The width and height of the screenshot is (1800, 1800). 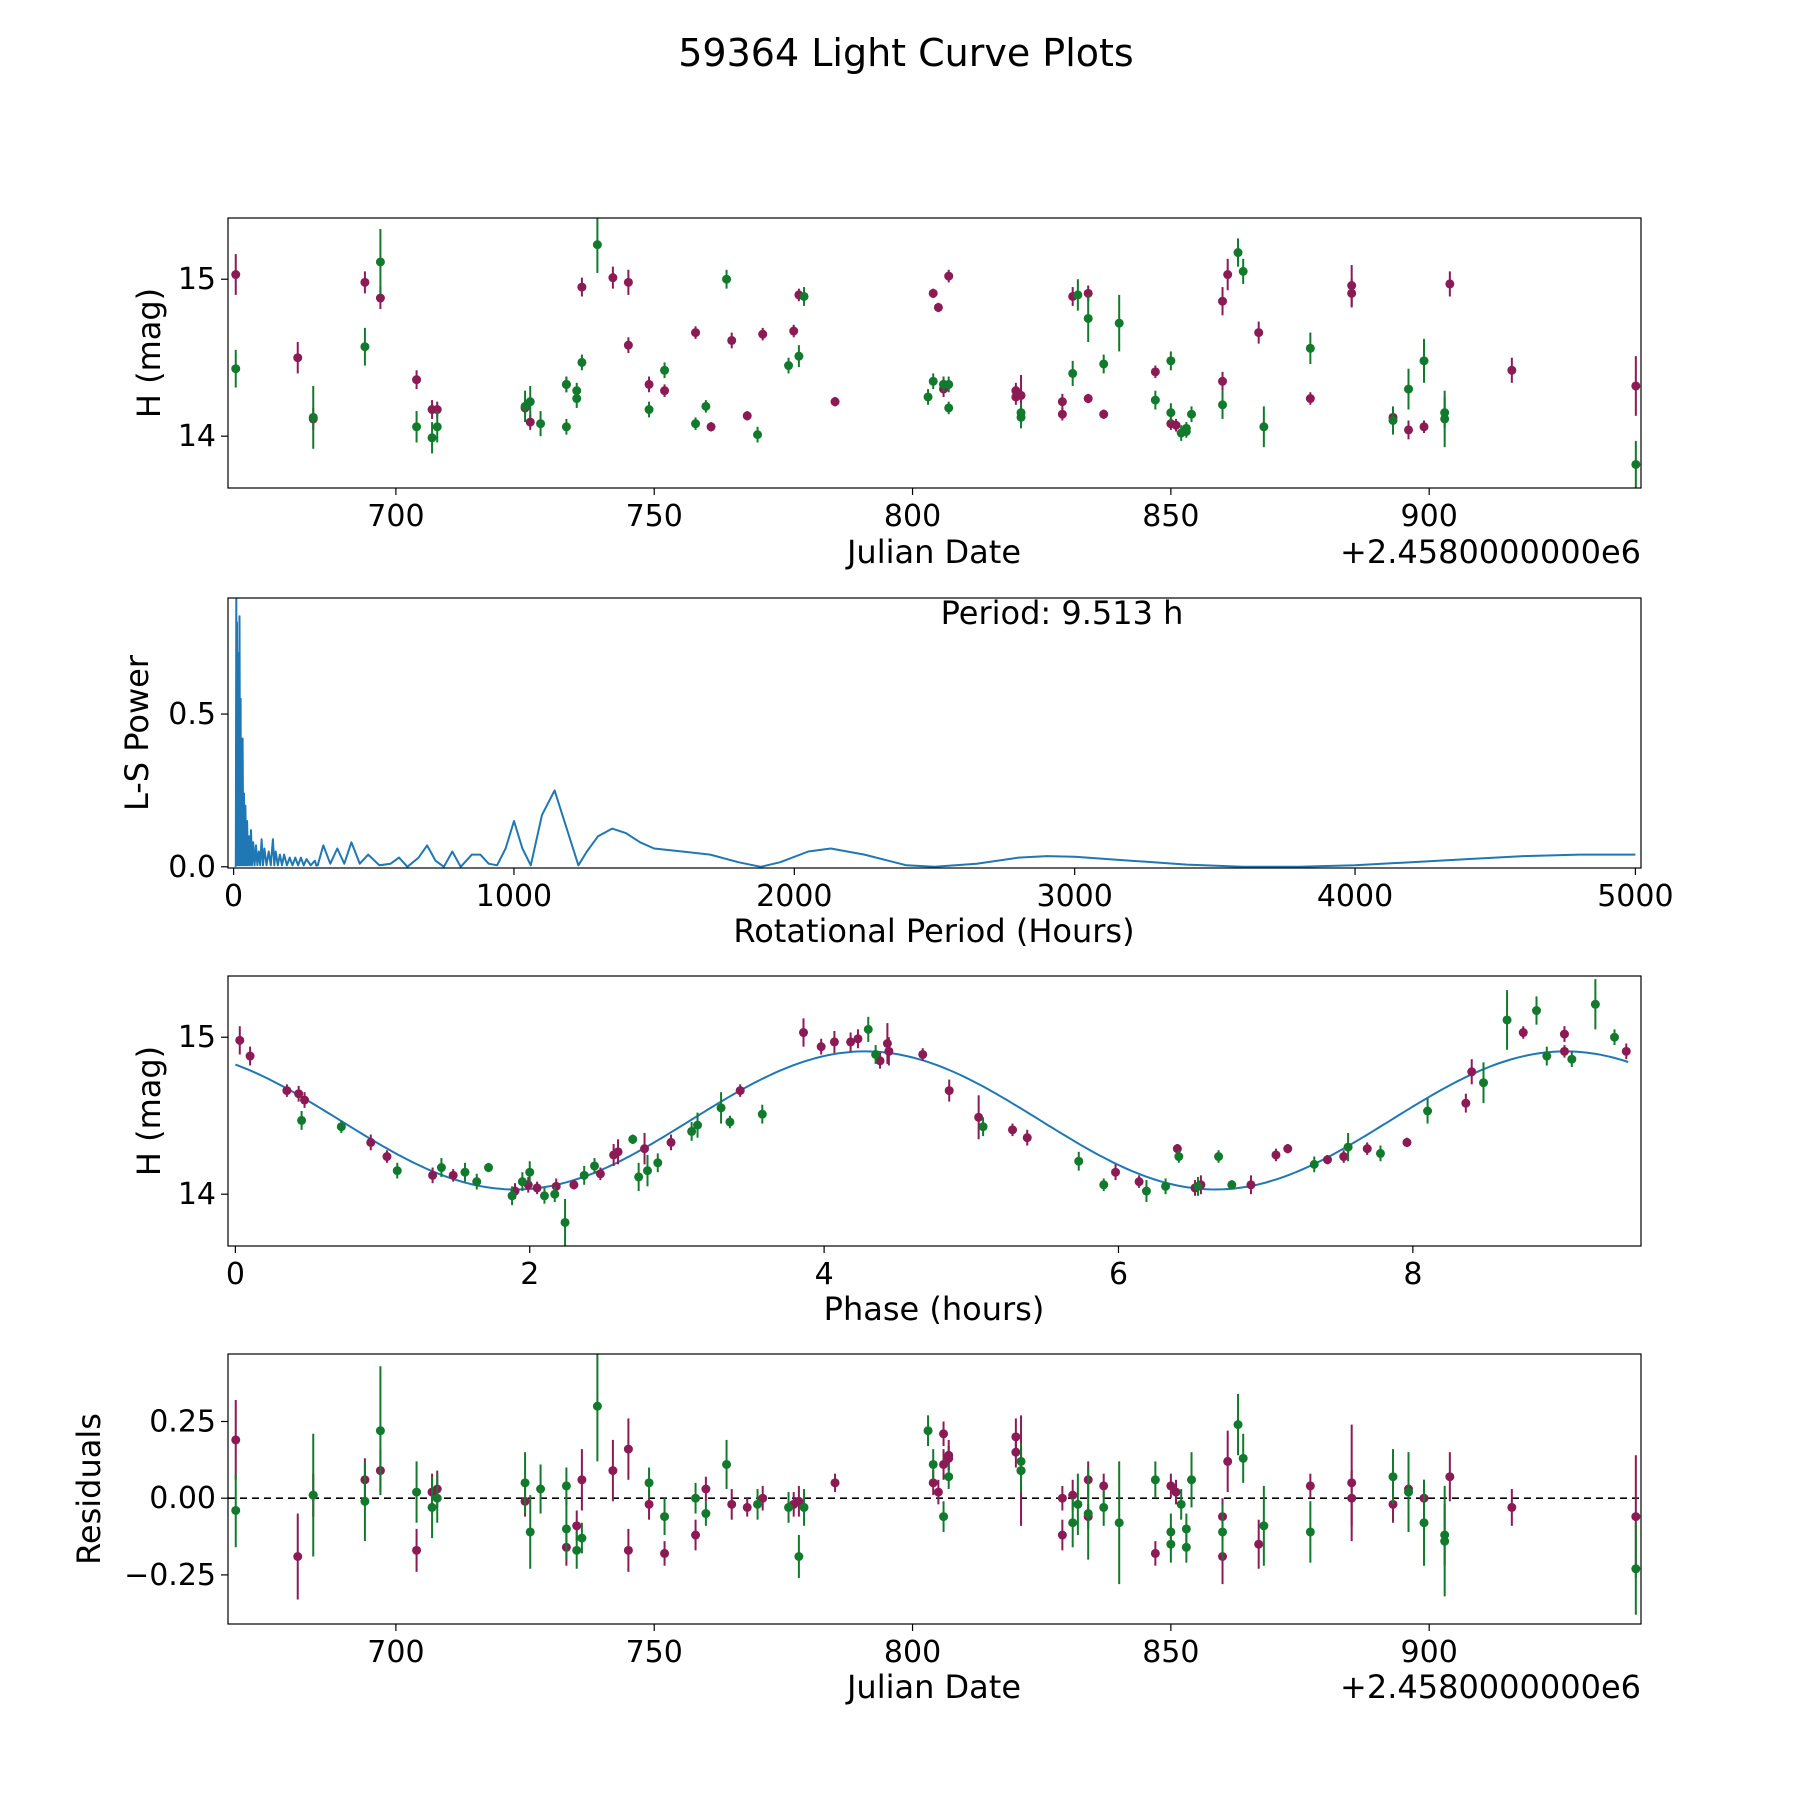 I want to click on periodogram-y-axis-label: L-S Power, so click(x=137, y=732).